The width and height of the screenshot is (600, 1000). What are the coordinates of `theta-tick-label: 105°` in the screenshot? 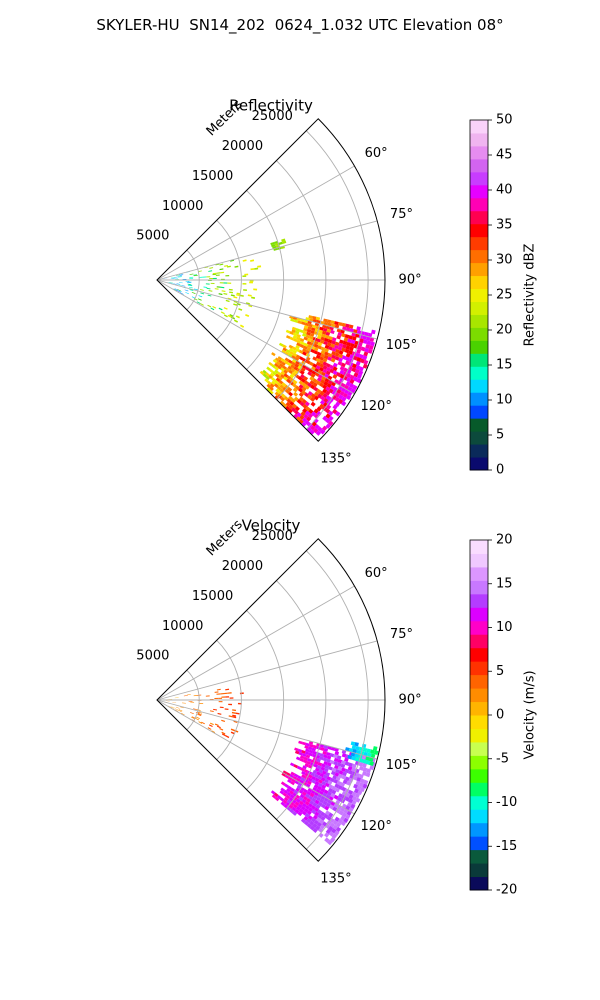 It's located at (401, 765).